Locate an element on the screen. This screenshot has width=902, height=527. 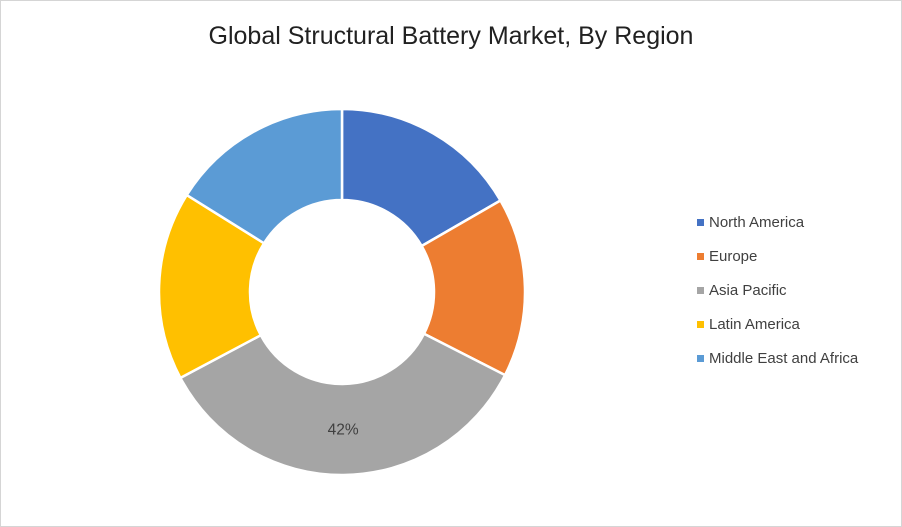
donut-segment-asia-pacific is located at coordinates (343, 404).